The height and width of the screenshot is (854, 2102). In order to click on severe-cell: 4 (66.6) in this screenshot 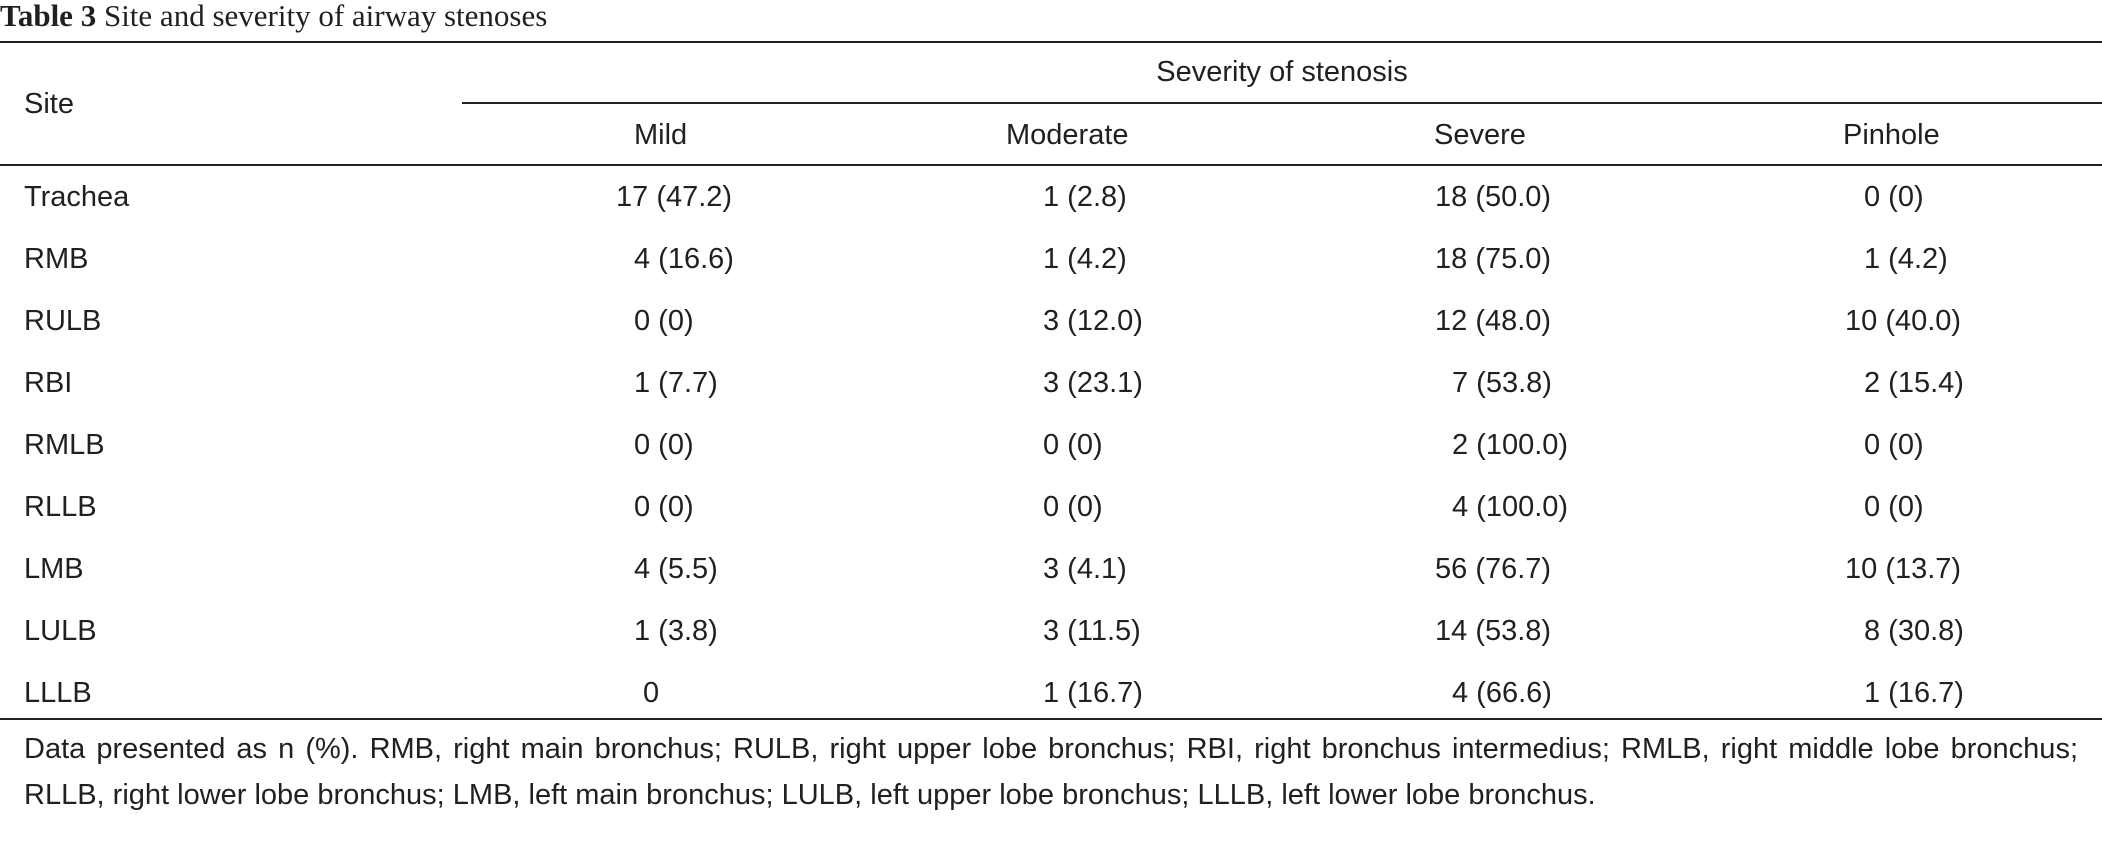, I will do `click(1502, 693)`.